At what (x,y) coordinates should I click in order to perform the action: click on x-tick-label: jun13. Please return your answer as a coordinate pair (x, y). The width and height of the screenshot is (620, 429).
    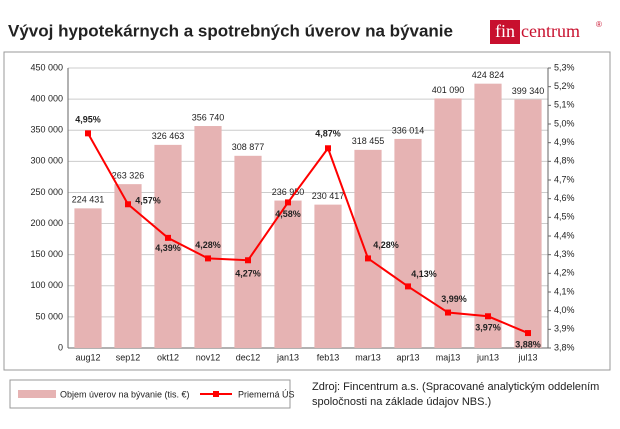
    Looking at the image, I should click on (487, 357).